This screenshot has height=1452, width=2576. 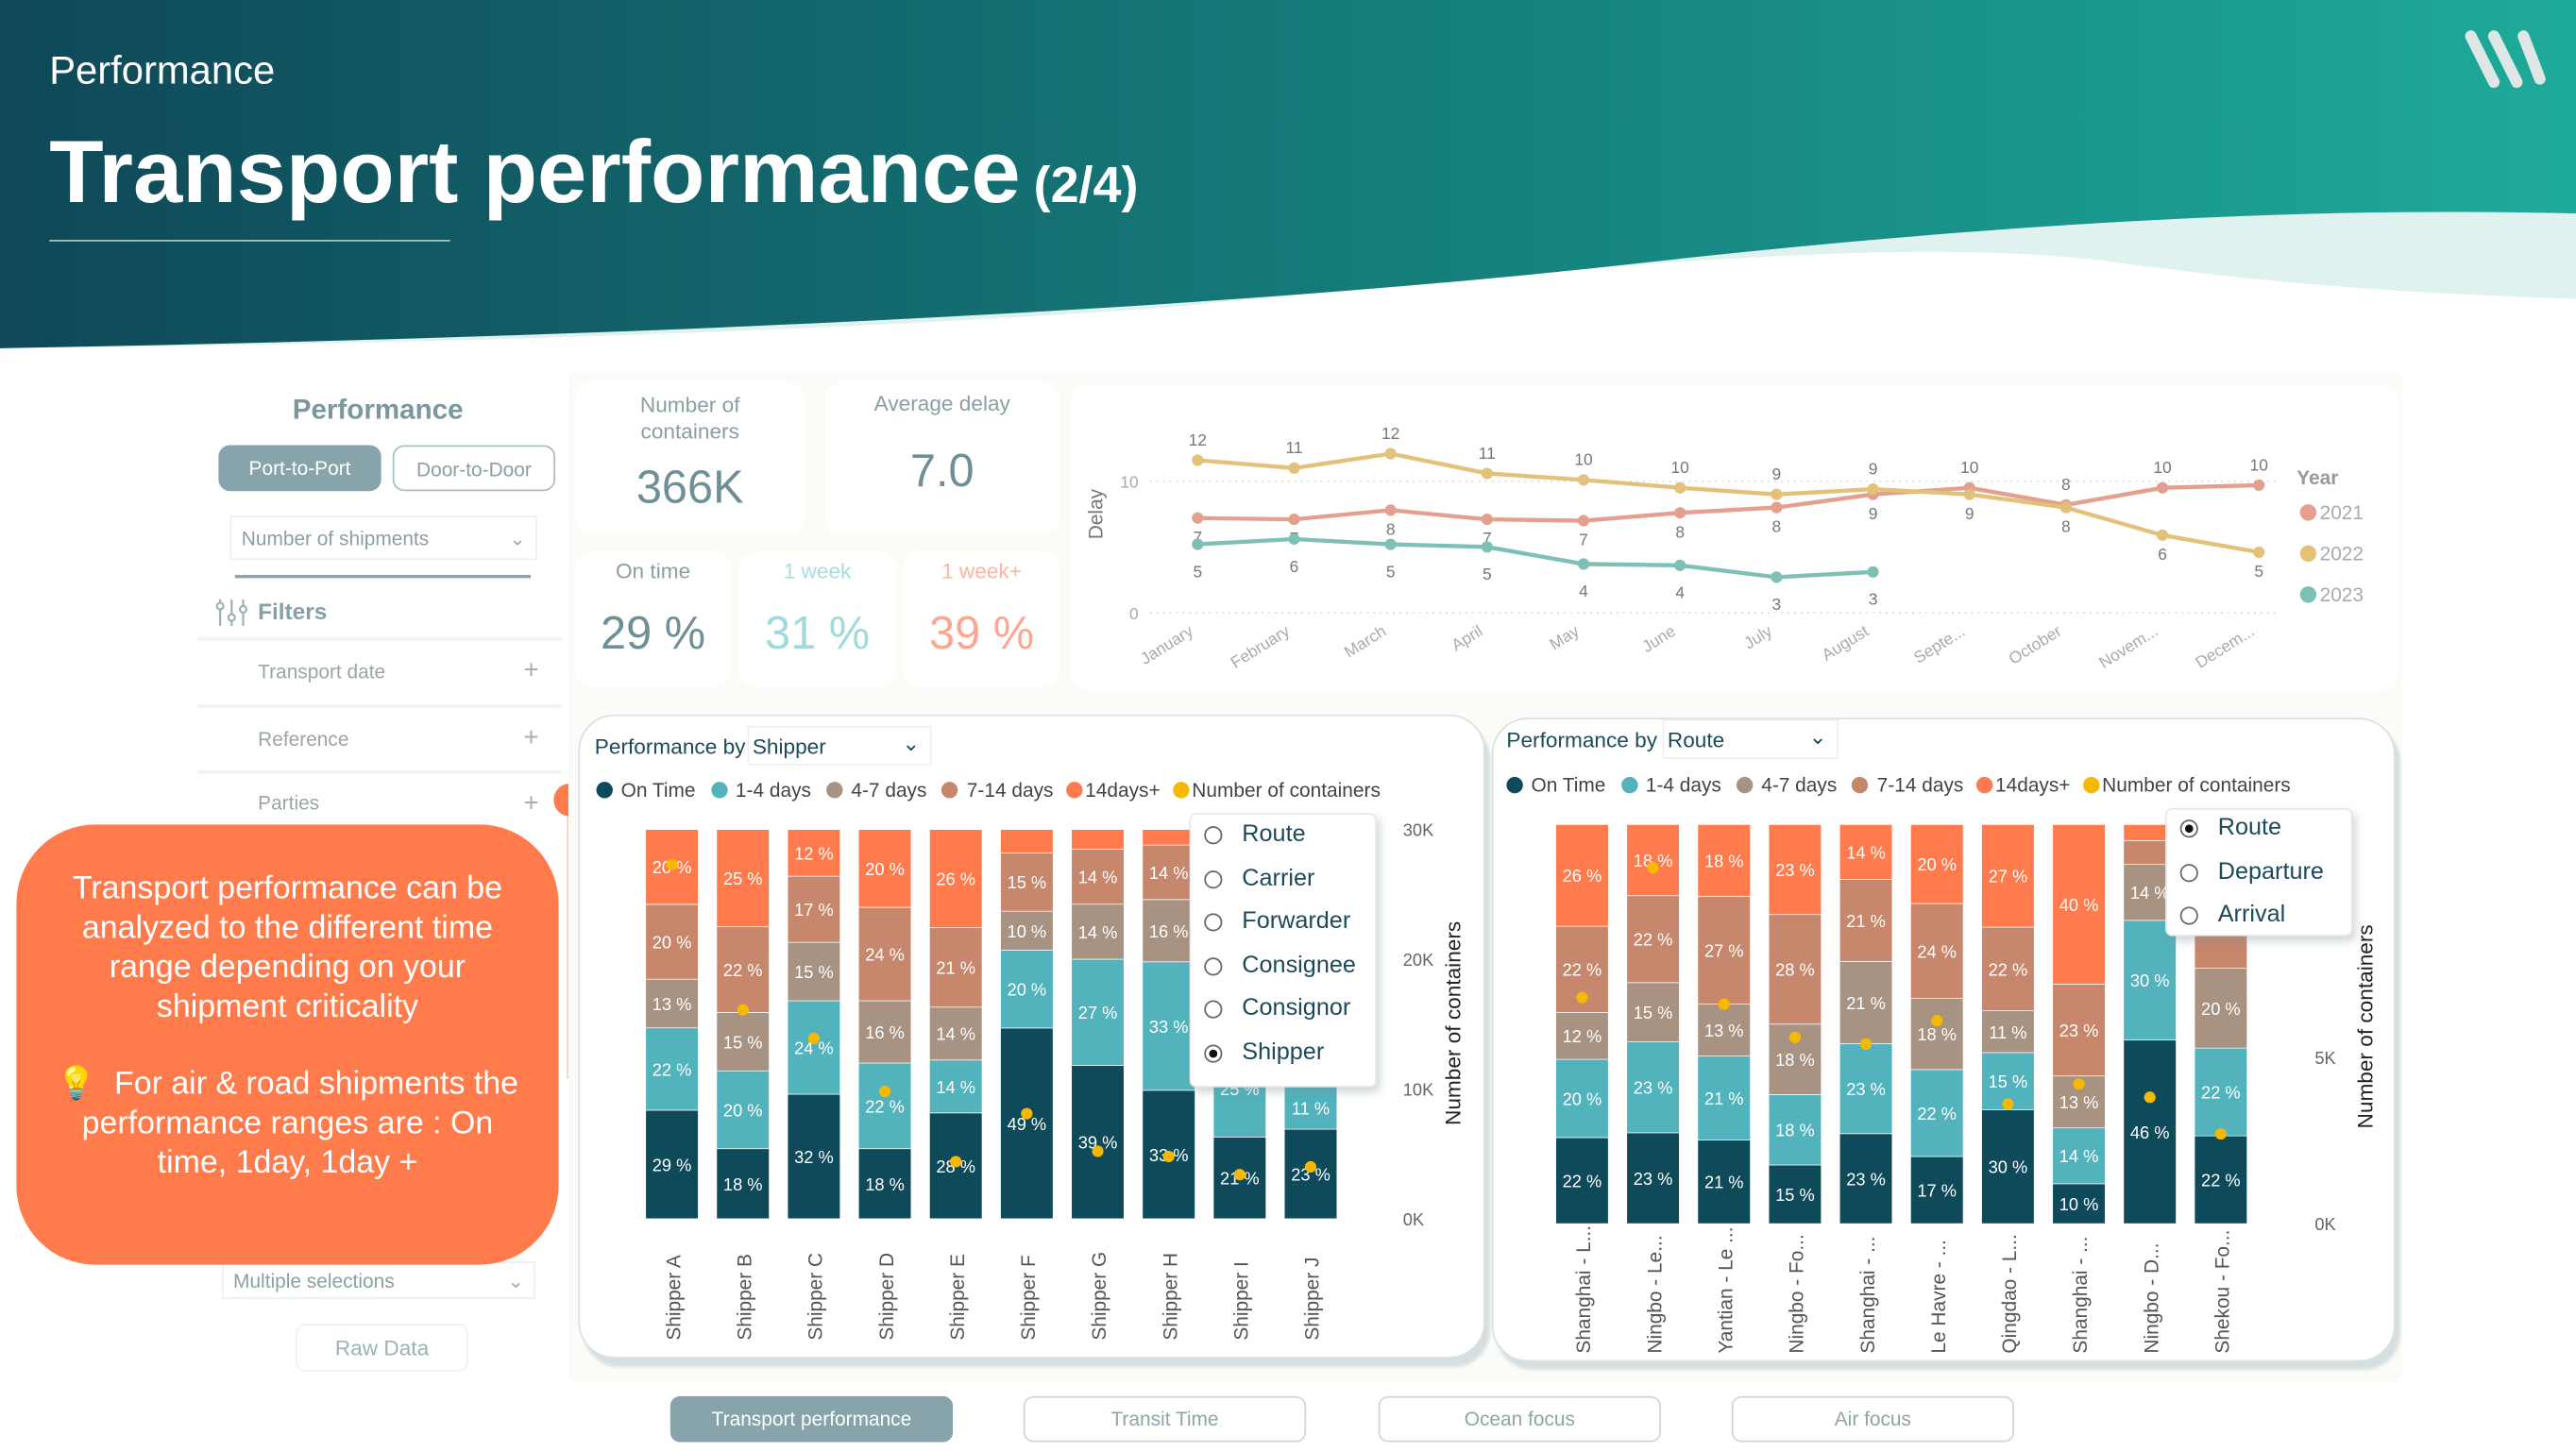 What do you see at coordinates (2079, 1102) in the screenshot?
I see `bar-label: 13 %` at bounding box center [2079, 1102].